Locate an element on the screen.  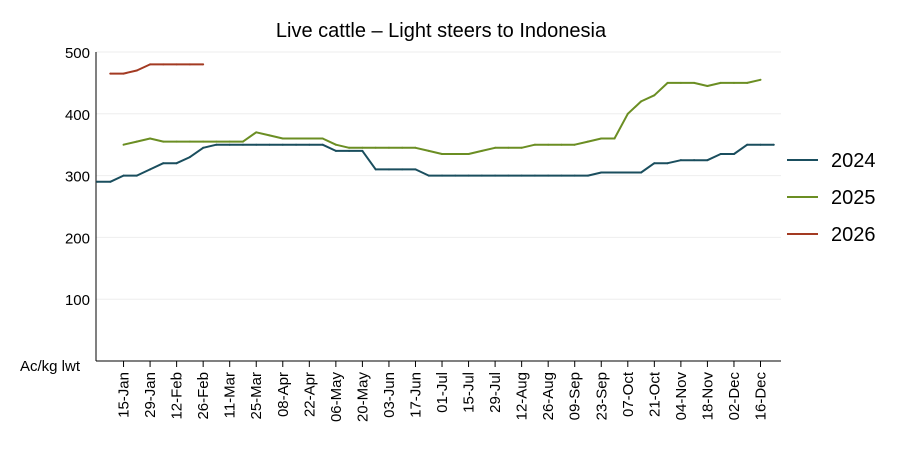
series-line-2025 is located at coordinates (442, 116).